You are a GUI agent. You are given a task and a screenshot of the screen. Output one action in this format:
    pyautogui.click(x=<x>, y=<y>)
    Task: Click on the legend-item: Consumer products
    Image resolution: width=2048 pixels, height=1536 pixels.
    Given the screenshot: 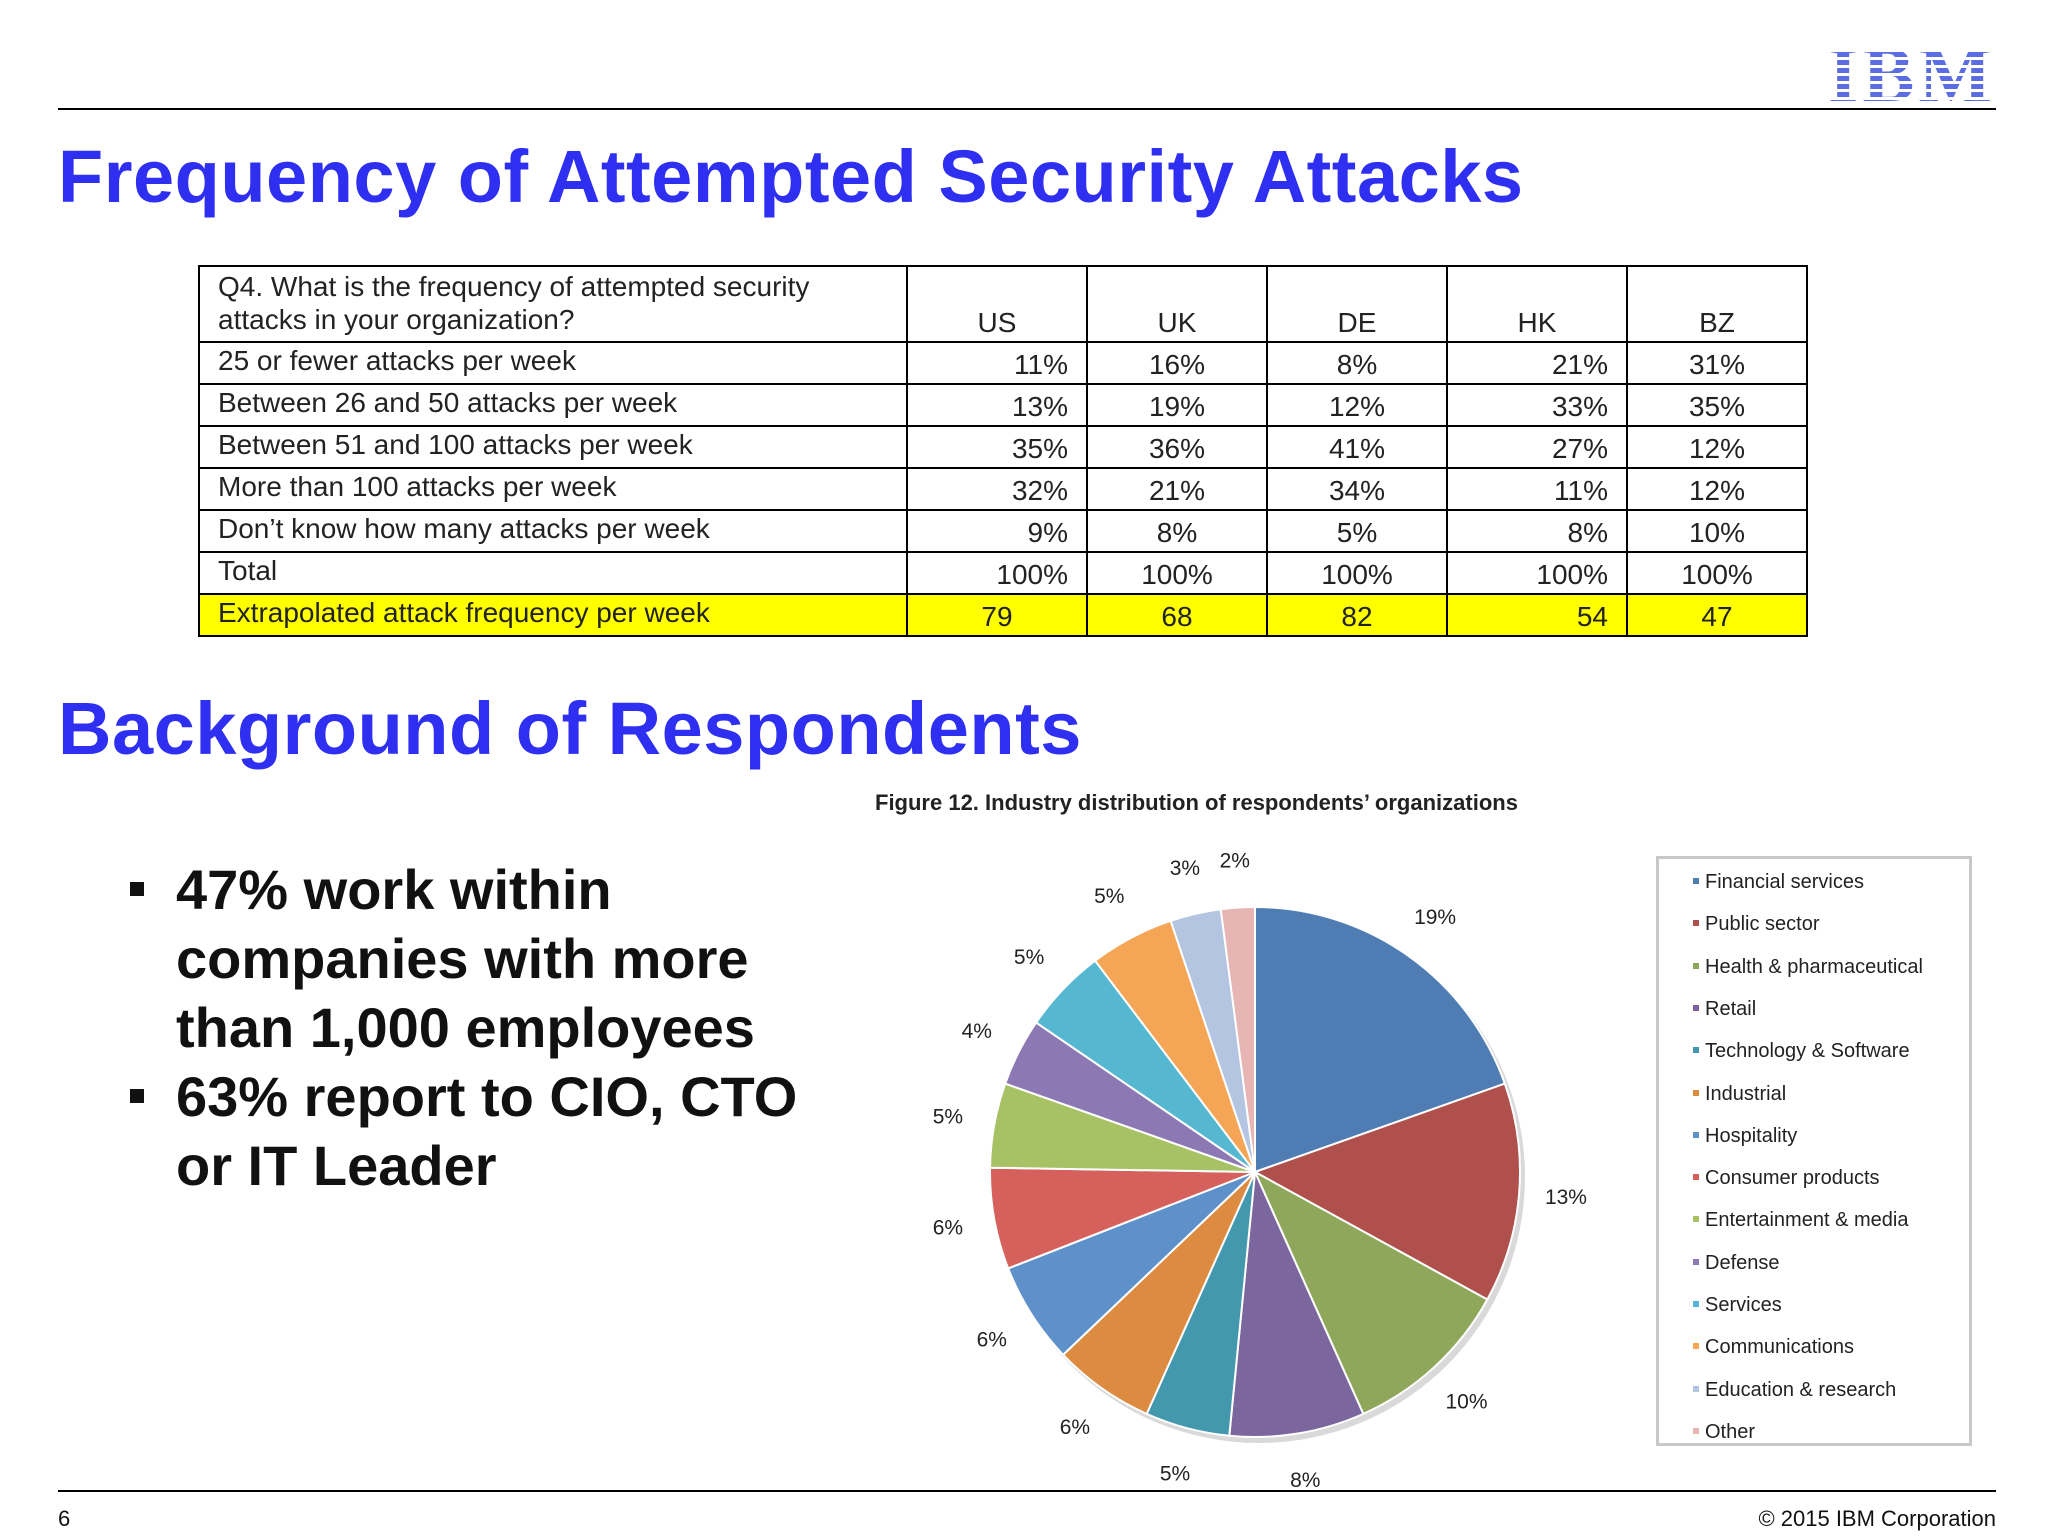 What is the action you would take?
    pyautogui.click(x=1786, y=1178)
    